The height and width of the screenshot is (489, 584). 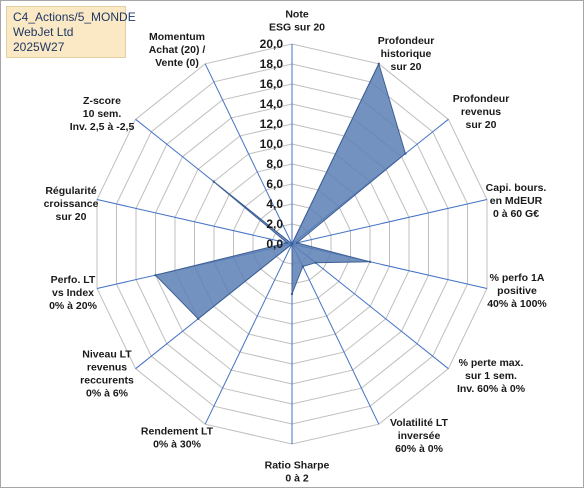 I want to click on axis-label: Momentum Achat (20) / Vente (0), so click(x=177, y=50).